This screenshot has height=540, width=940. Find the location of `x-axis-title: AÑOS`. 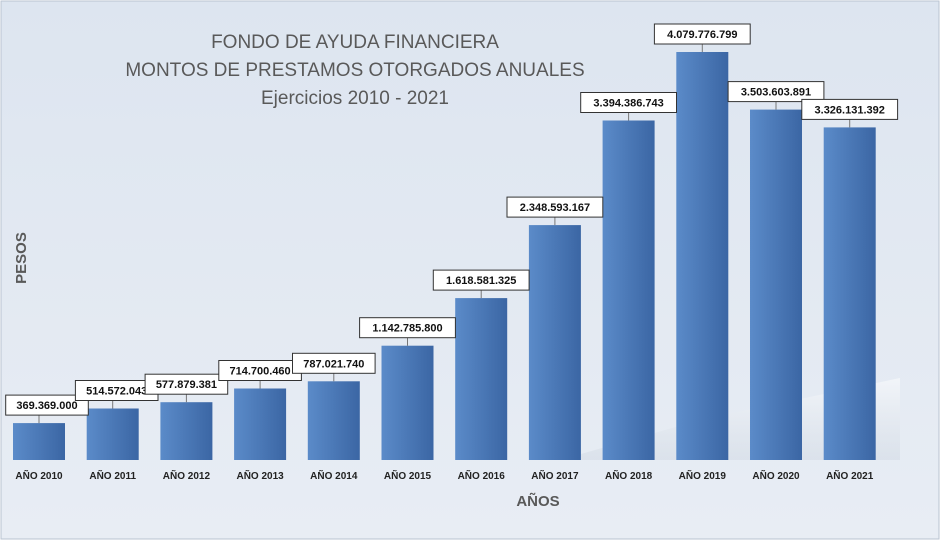

x-axis-title: AÑOS is located at coordinates (537, 501).